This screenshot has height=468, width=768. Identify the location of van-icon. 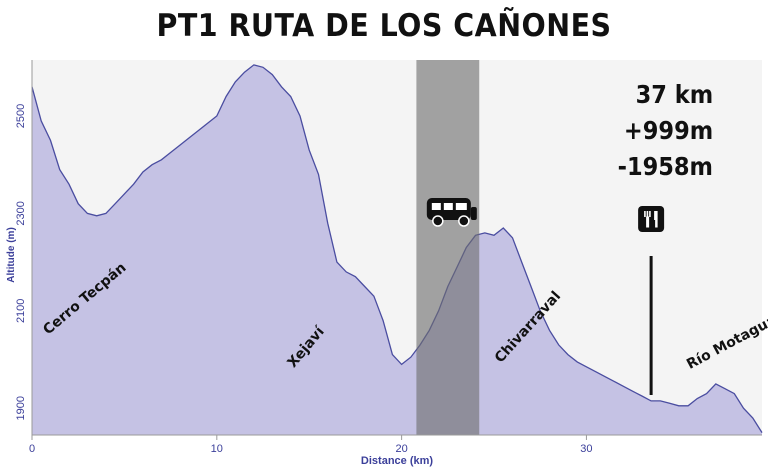
(451, 212).